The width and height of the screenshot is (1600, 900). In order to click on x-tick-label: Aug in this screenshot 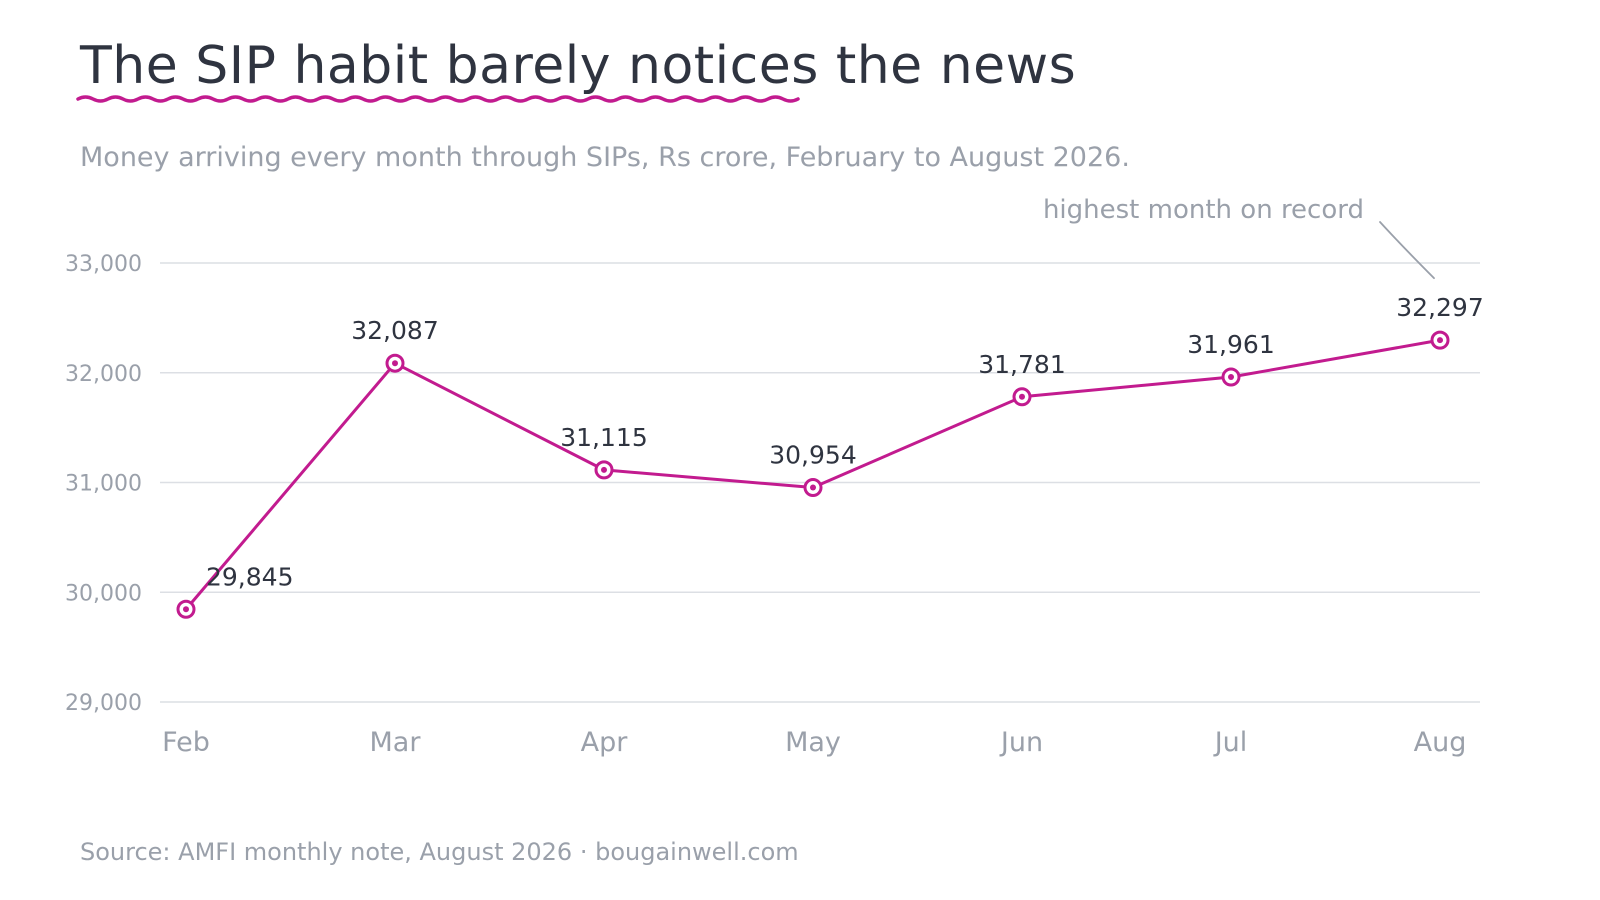, I will do `click(1440, 742)`.